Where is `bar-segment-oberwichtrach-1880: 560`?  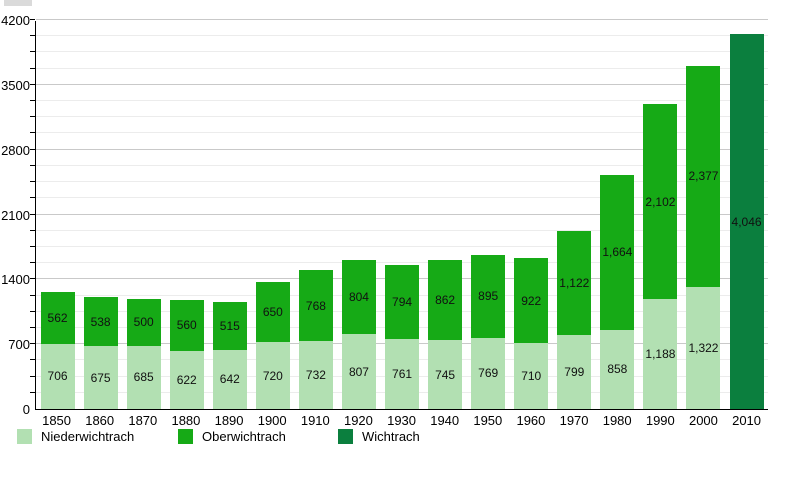 bar-segment-oberwichtrach-1880: 560 is located at coordinates (186, 325).